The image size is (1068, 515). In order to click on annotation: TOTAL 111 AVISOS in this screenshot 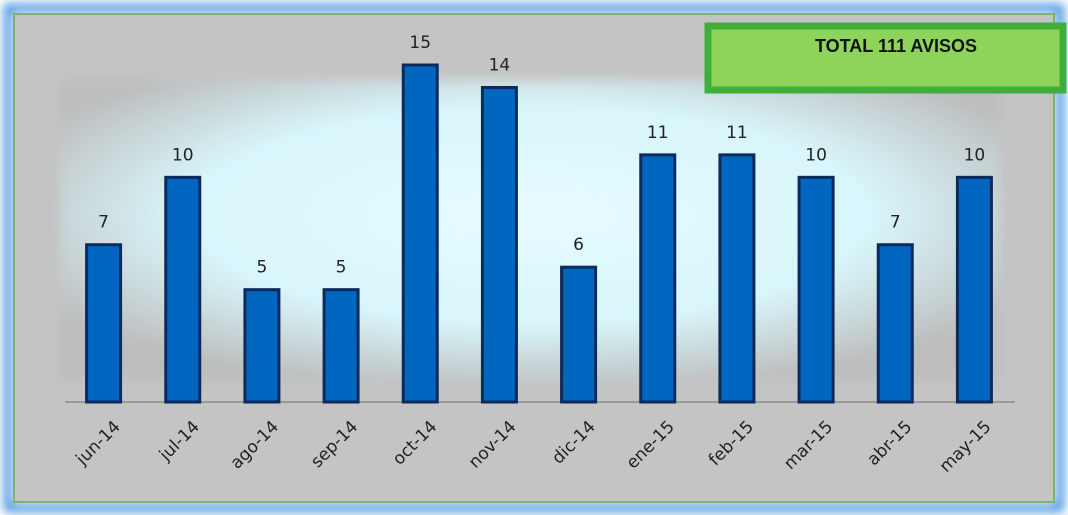, I will do `click(896, 46)`.